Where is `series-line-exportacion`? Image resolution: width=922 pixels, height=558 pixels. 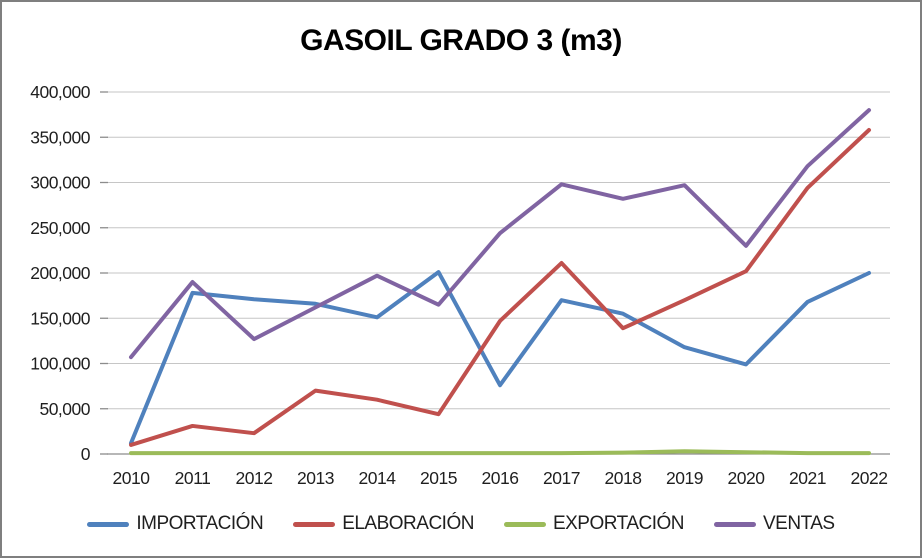 series-line-exportacion is located at coordinates (500, 452).